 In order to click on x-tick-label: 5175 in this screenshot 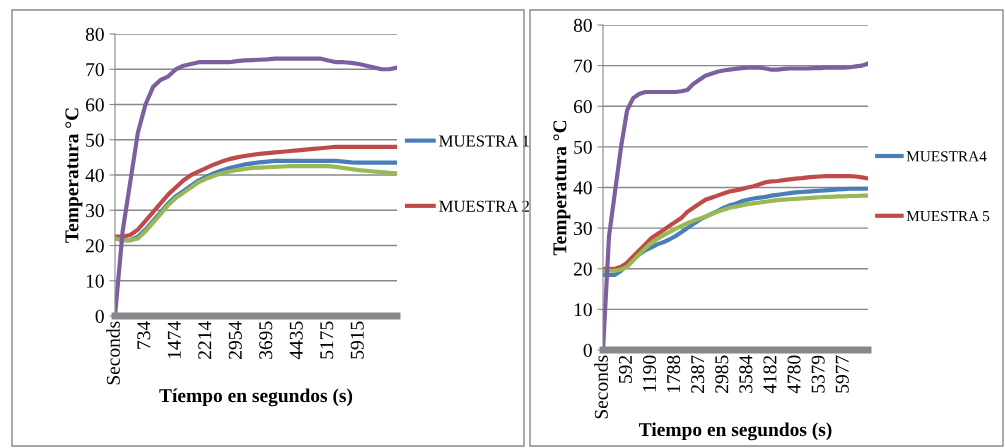, I will do `click(327, 340)`.